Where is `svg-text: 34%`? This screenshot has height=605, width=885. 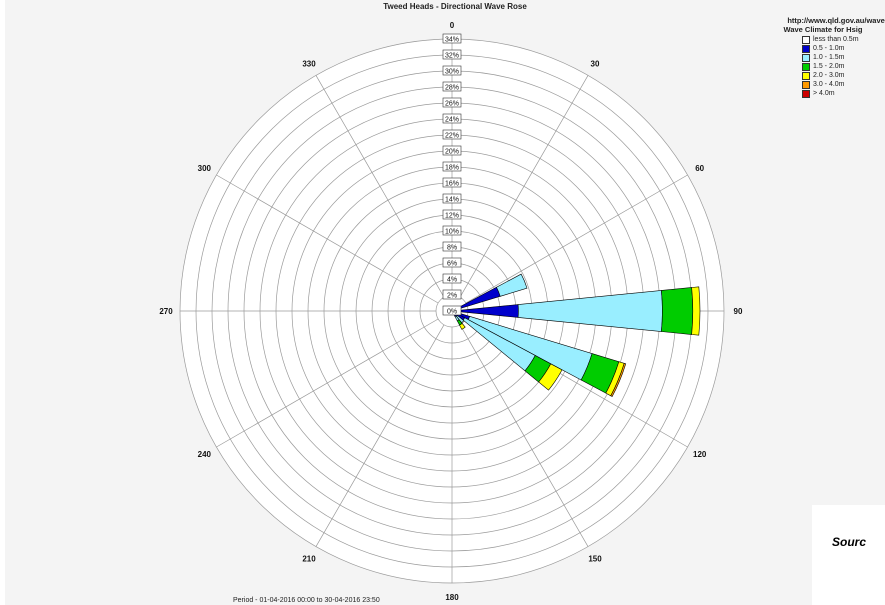
svg-text: 34% is located at coordinates (452, 40).